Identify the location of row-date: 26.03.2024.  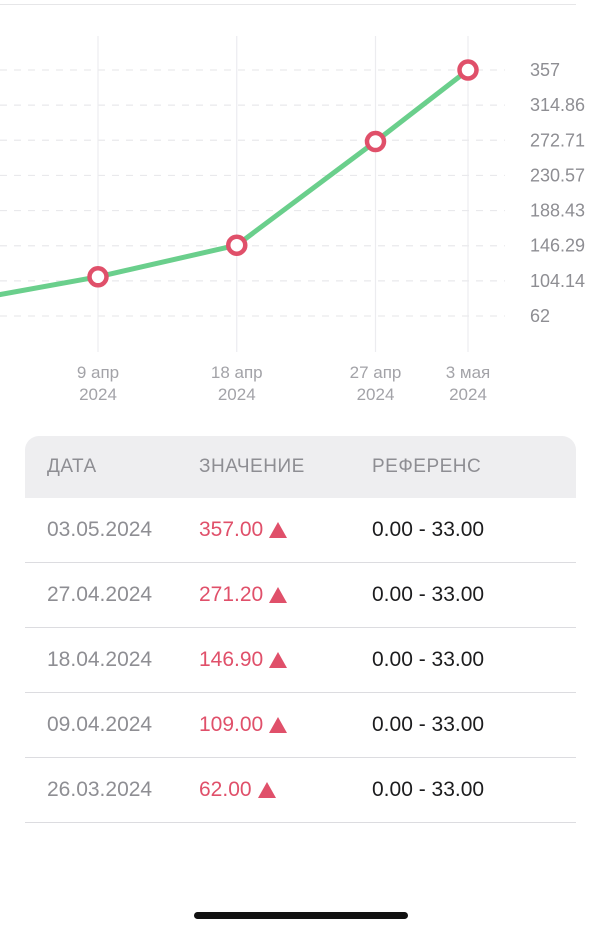
(100, 789).